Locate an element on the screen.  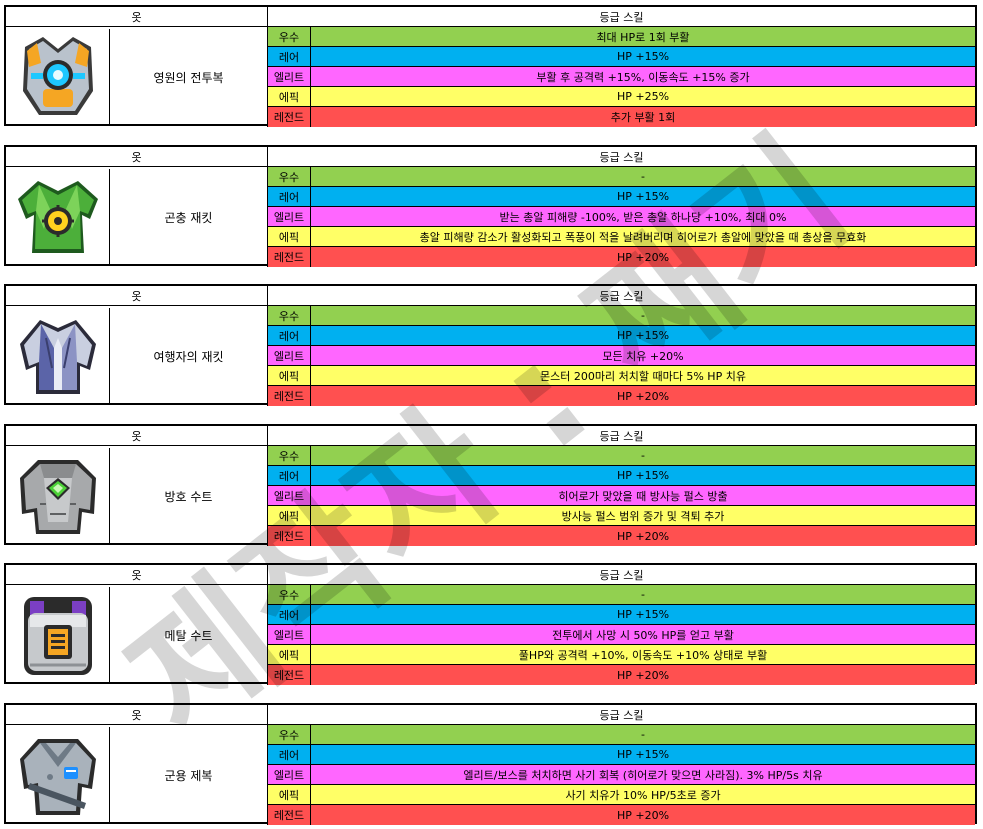
skill-text: 최대 HP로 1회 부활 is located at coordinates (643, 37).